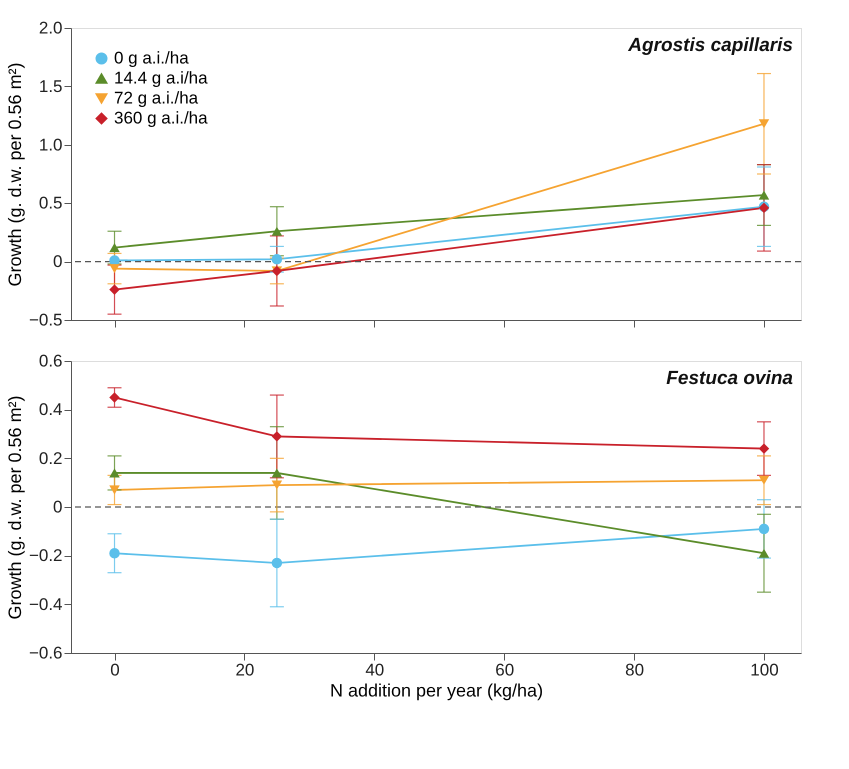 The height and width of the screenshot is (769, 849). What do you see at coordinates (45, 320) in the screenshot?
I see `y-tick-label: −0.5` at bounding box center [45, 320].